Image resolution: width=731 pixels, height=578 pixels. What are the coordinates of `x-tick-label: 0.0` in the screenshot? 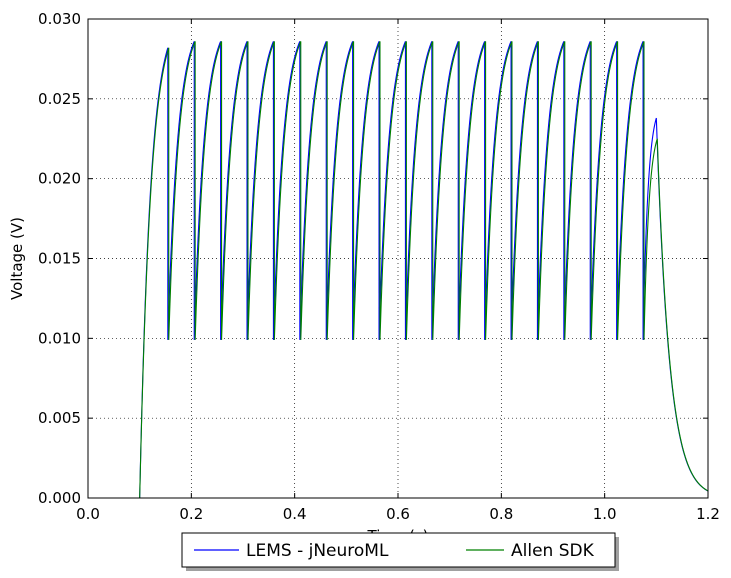 It's located at (88, 514).